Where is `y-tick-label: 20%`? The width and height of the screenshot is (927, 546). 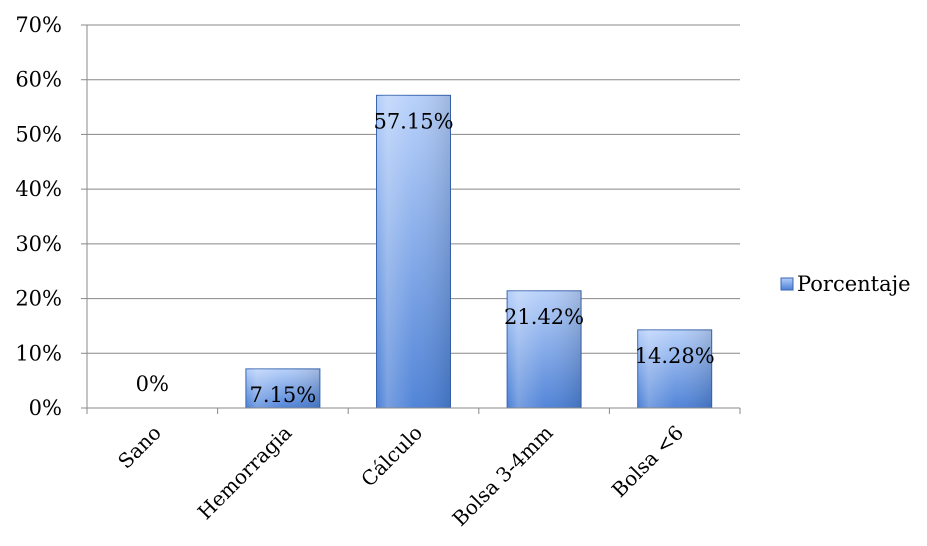
y-tick-label: 20% is located at coordinates (38, 299).